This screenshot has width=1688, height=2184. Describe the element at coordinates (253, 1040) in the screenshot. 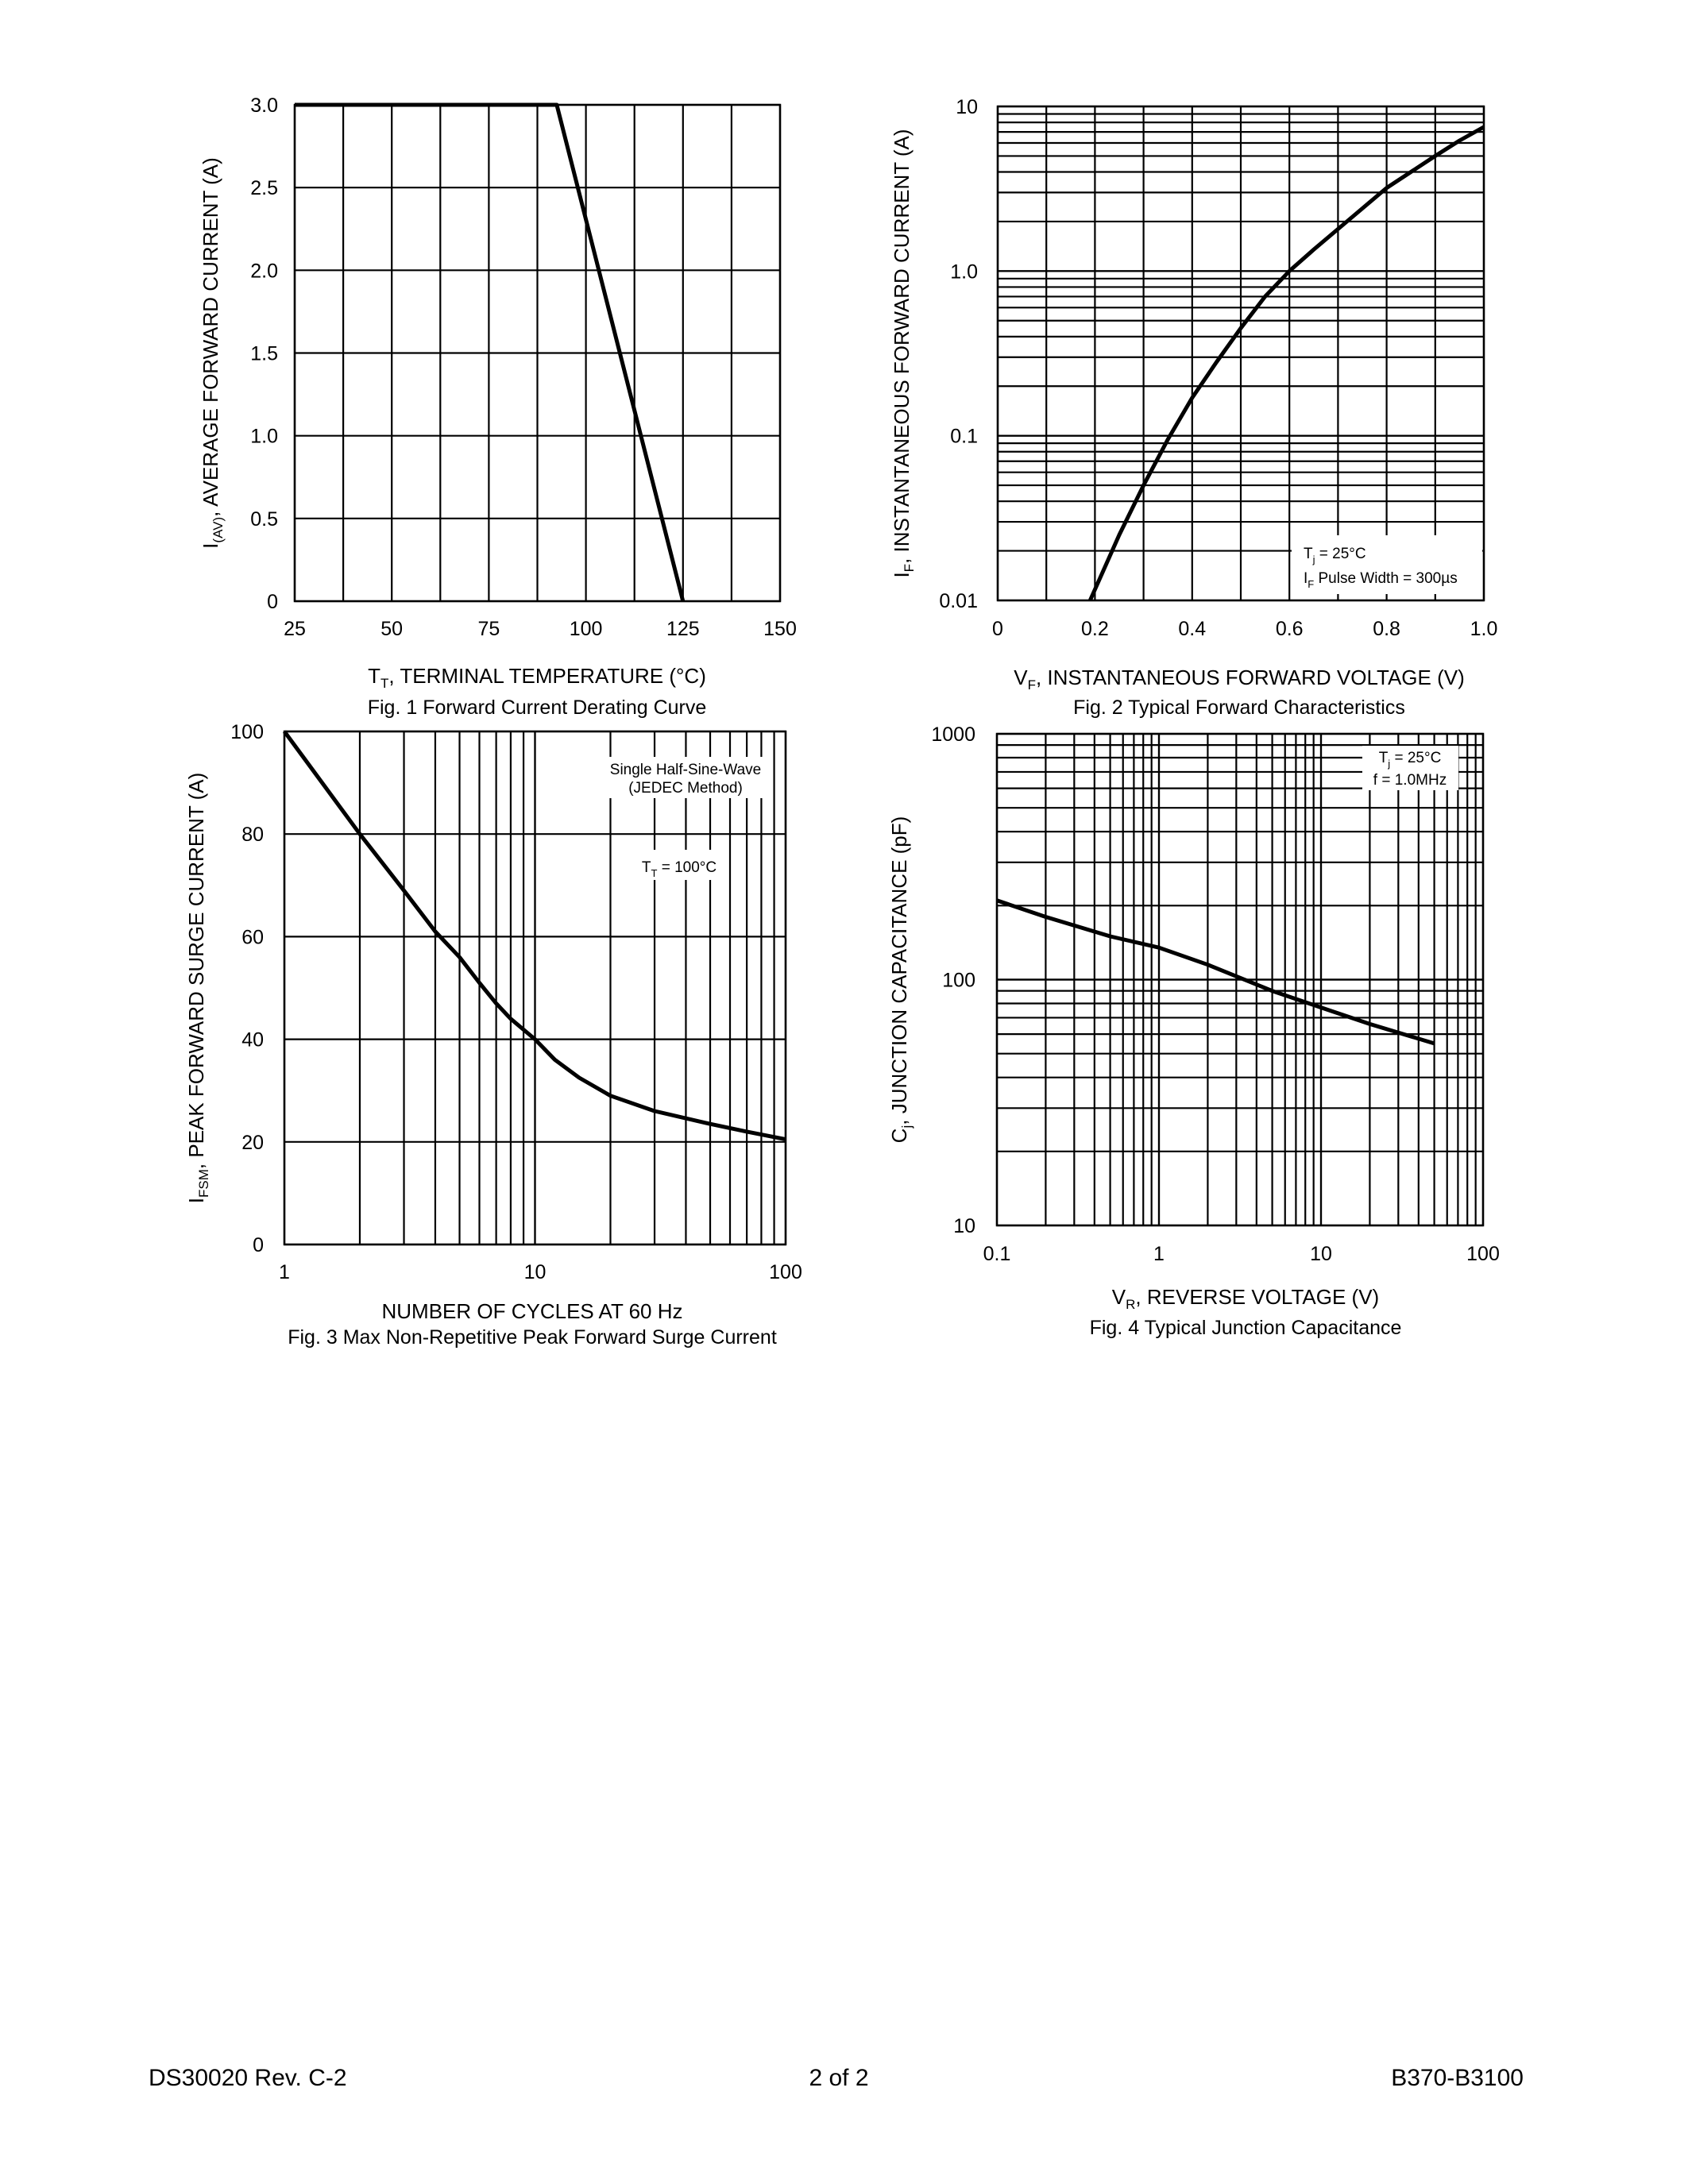

I see `y-tick-label: 40` at that location.